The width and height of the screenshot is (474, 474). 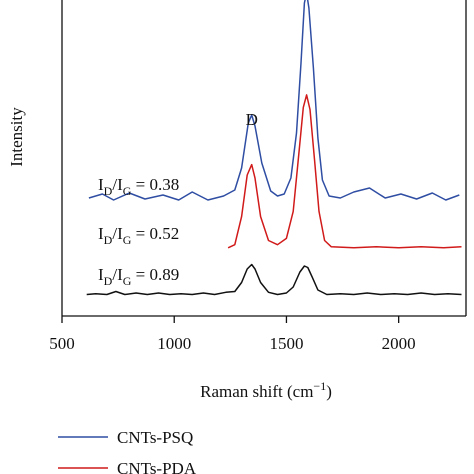 I want to click on x-tick-label: 500, so click(x=62, y=343).